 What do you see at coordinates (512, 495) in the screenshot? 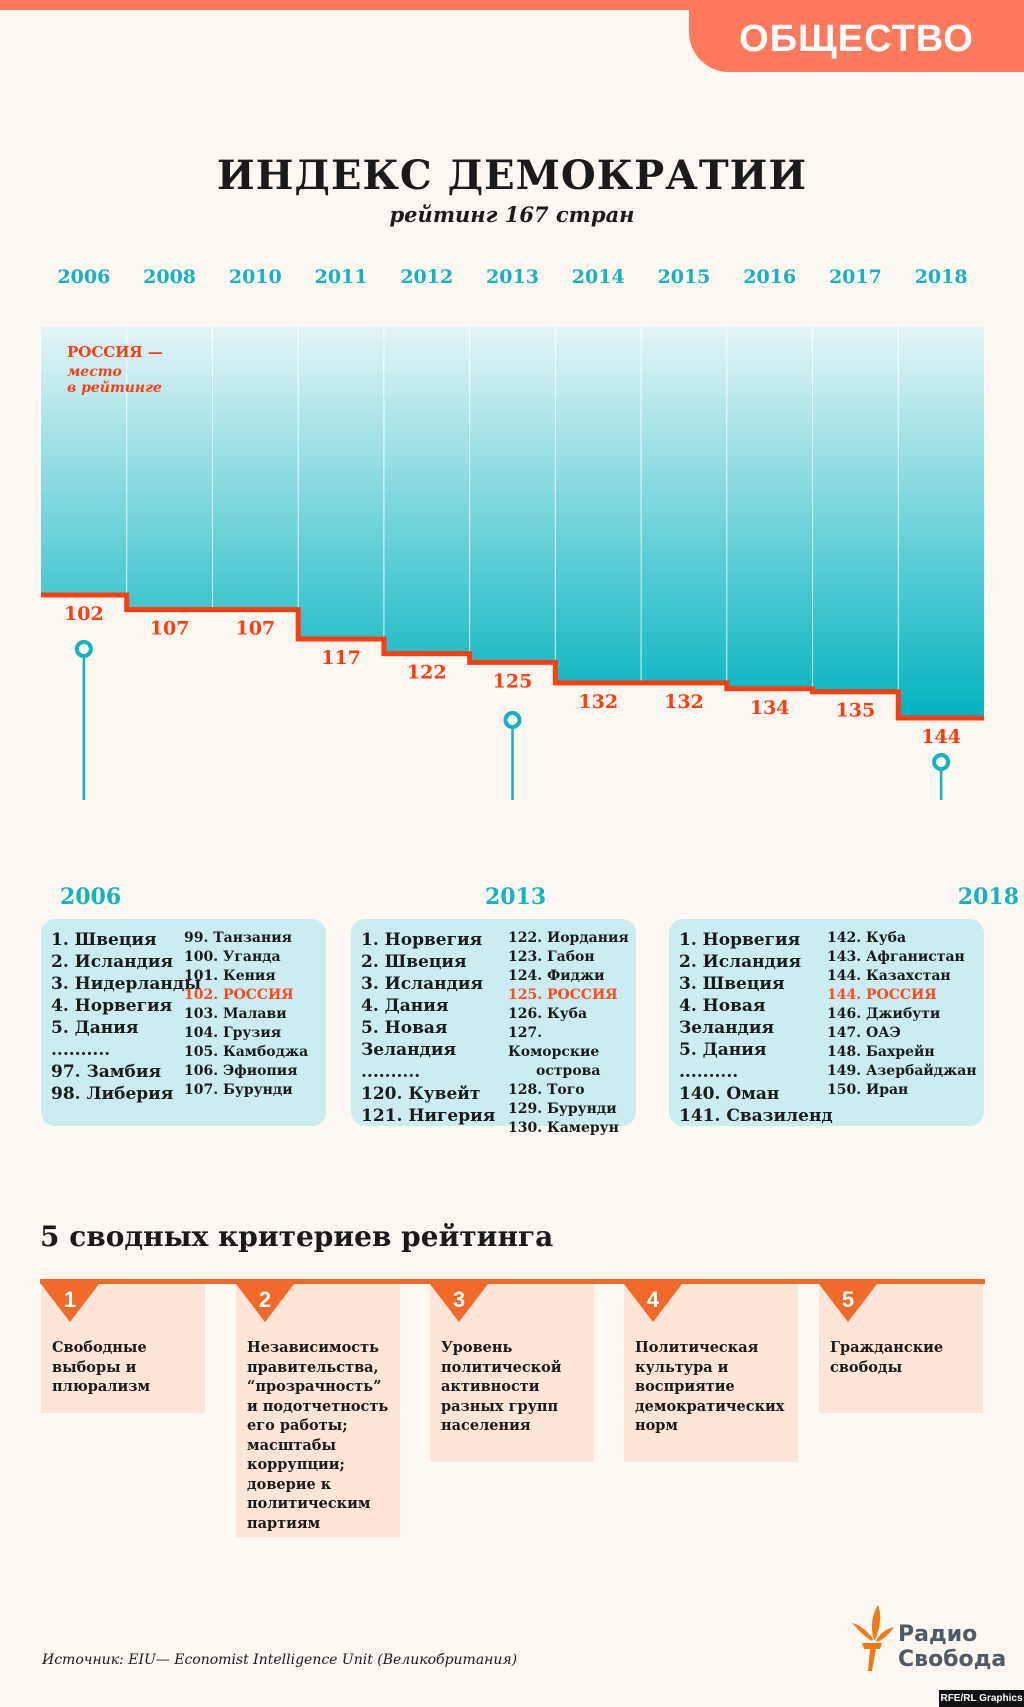
I see `bar-2013` at bounding box center [512, 495].